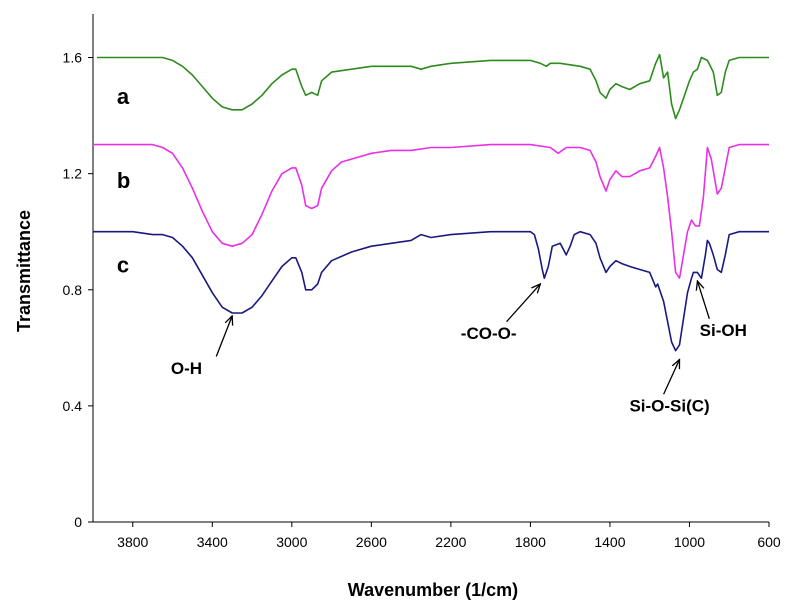 This screenshot has width=788, height=603. What do you see at coordinates (132, 542) in the screenshot?
I see `x-tick-label: 3800` at bounding box center [132, 542].